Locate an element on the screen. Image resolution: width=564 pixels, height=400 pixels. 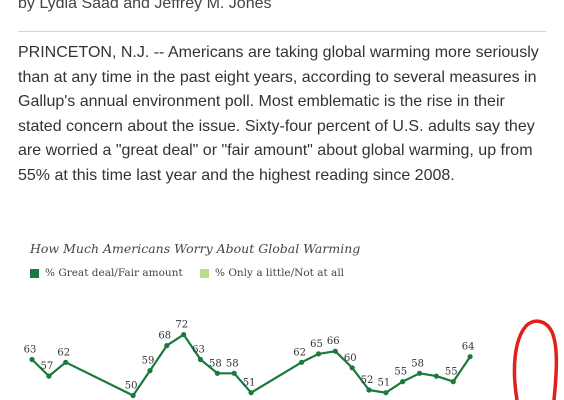
data-label: 66 is located at coordinates (333, 341).